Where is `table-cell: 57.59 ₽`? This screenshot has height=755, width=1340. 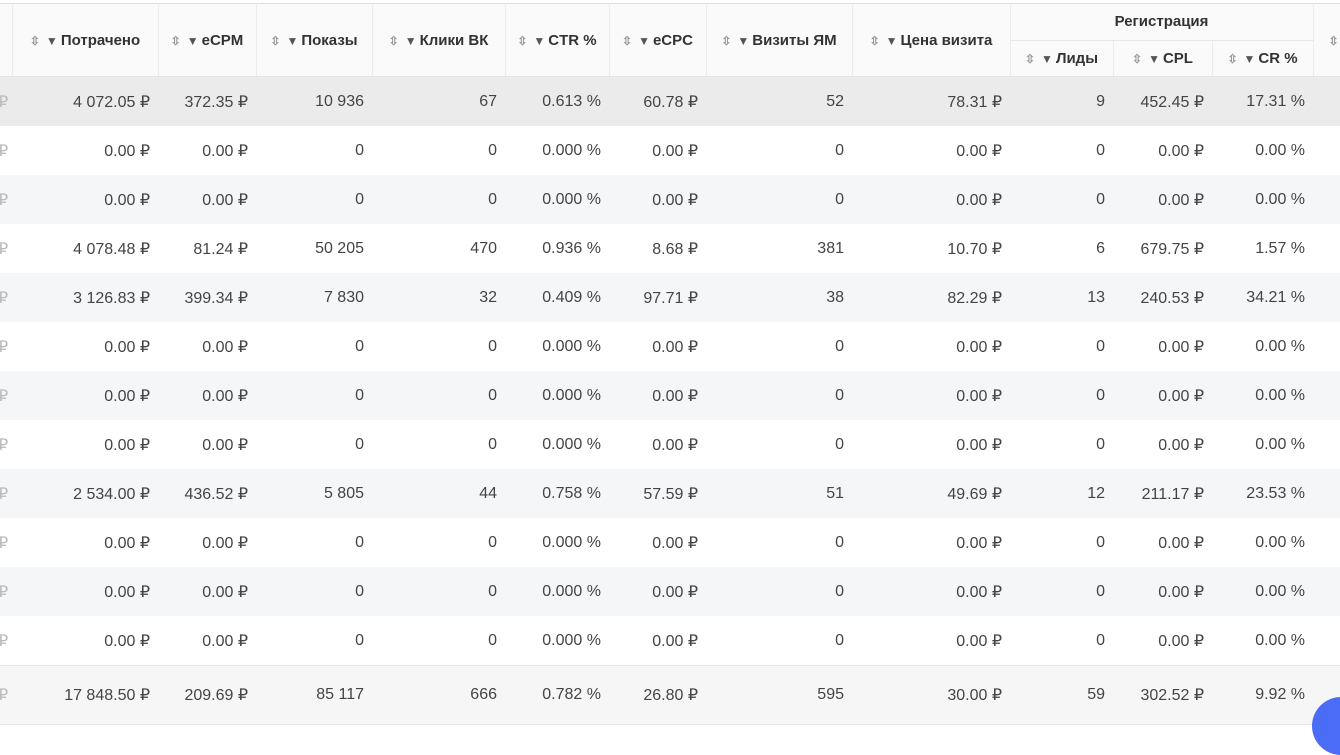
table-cell: 57.59 ₽ is located at coordinates (657, 493).